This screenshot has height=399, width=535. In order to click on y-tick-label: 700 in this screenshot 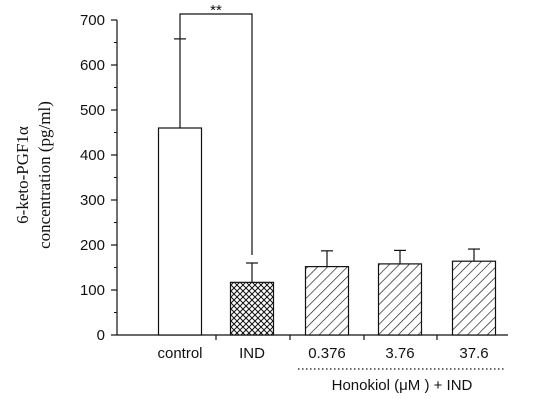, I will do `click(92, 20)`.